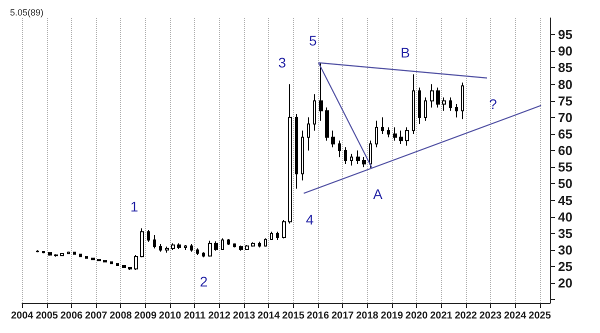 Image resolution: width=600 pixels, height=333 pixels. I want to click on x-tick-label: 2015, so click(293, 316).